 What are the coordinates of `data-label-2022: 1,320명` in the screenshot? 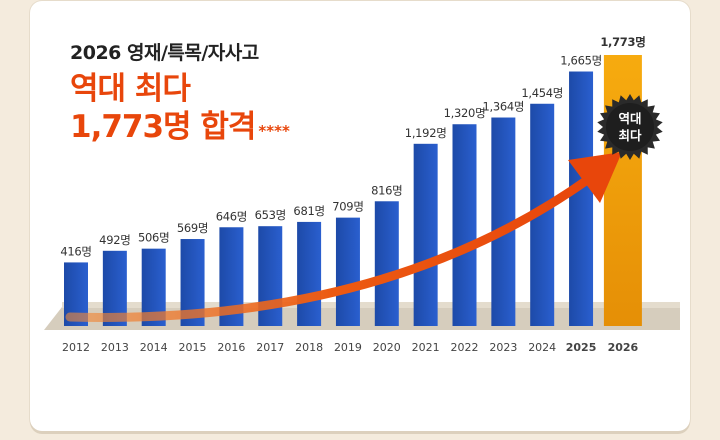 It's located at (465, 113).